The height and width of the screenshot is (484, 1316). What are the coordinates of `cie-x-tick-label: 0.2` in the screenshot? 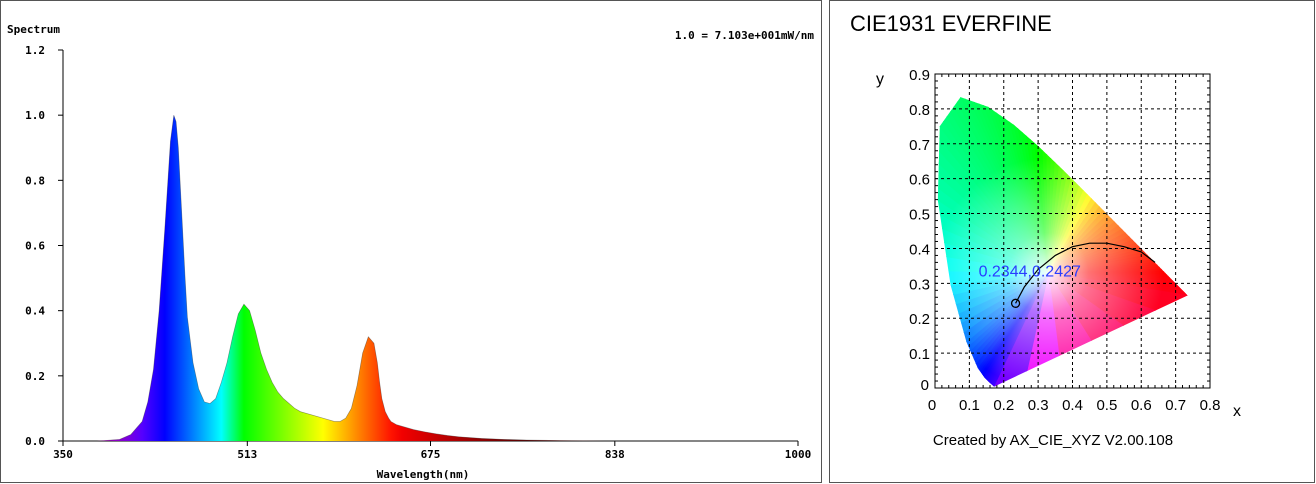 It's located at (1003, 405).